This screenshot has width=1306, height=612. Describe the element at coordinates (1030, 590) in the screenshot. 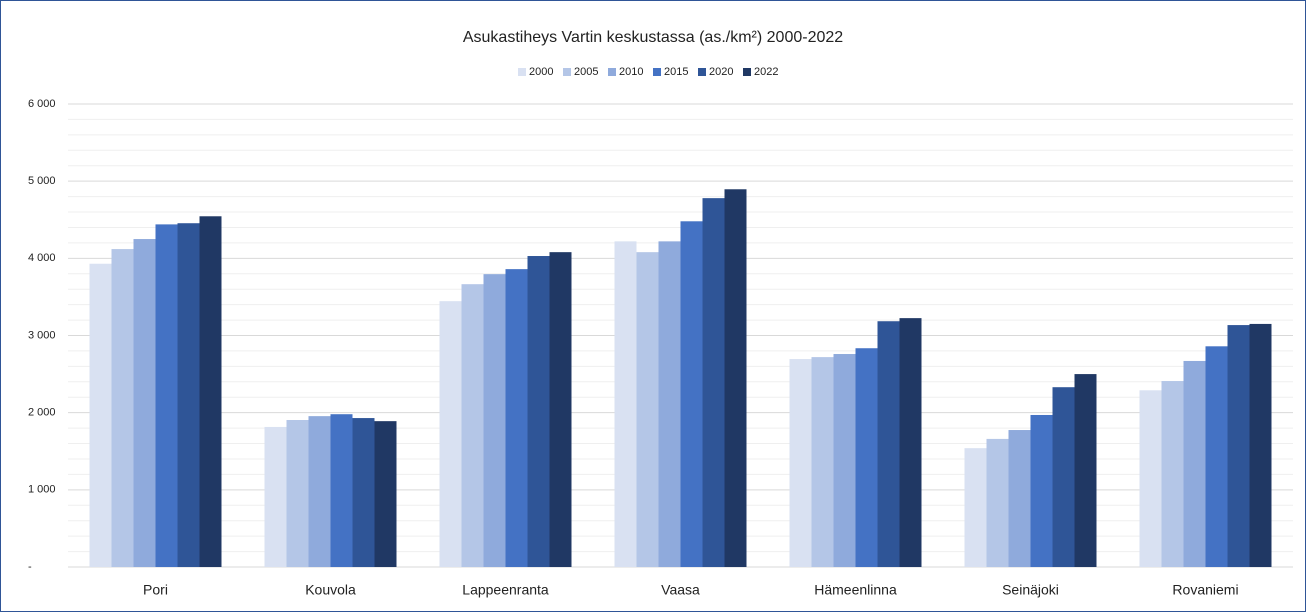

I see `x-tick-label: Seinäjoki` at that location.